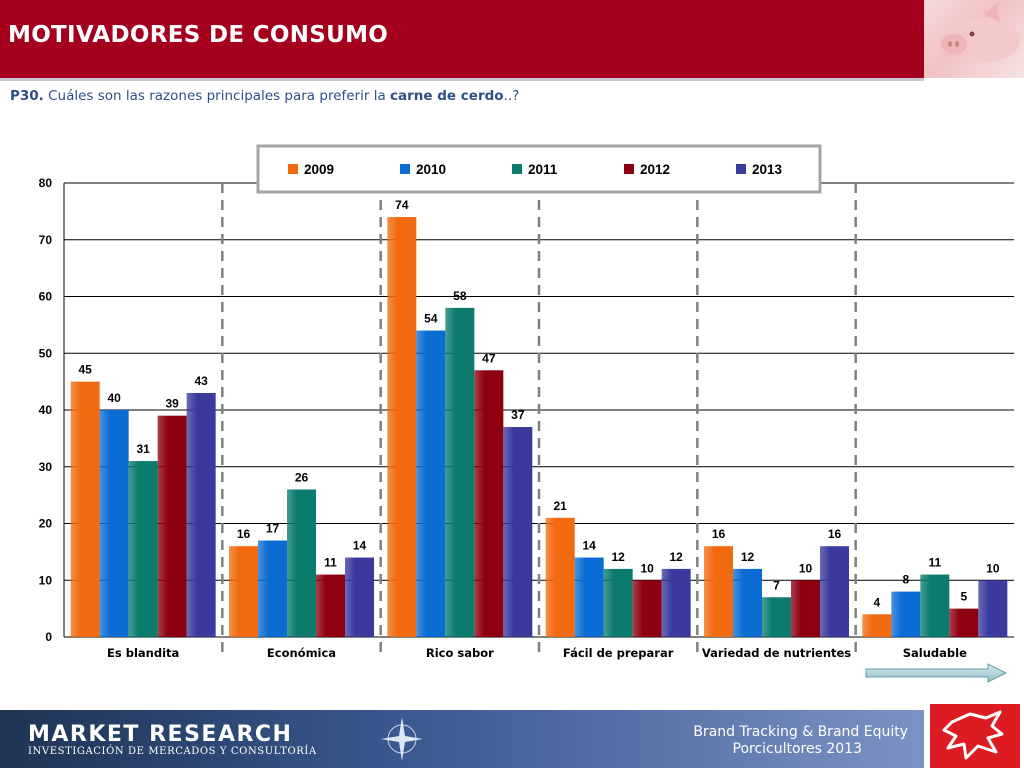  I want to click on legend-label: 2010, so click(431, 169).